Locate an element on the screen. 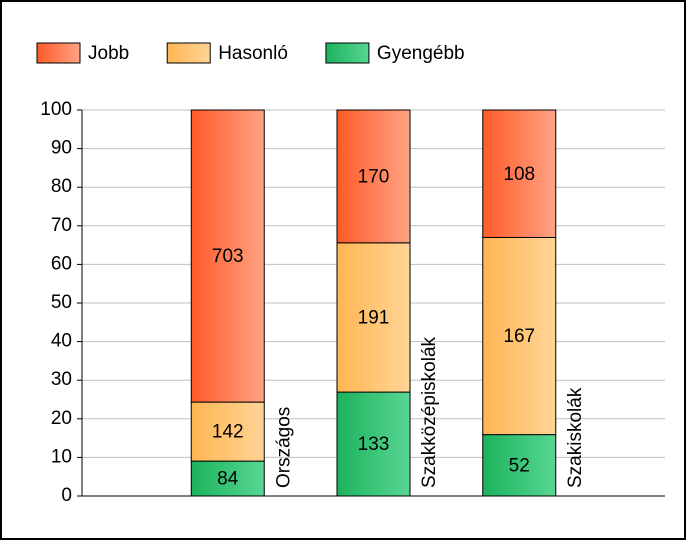 This screenshot has width=687, height=541. legend-label: Hasonló is located at coordinates (253, 53).